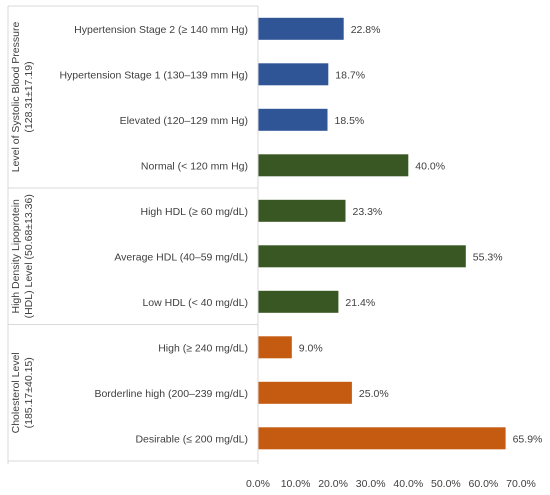  What do you see at coordinates (311, 348) in the screenshot?
I see `data-label-2-0: 9.0%` at bounding box center [311, 348].